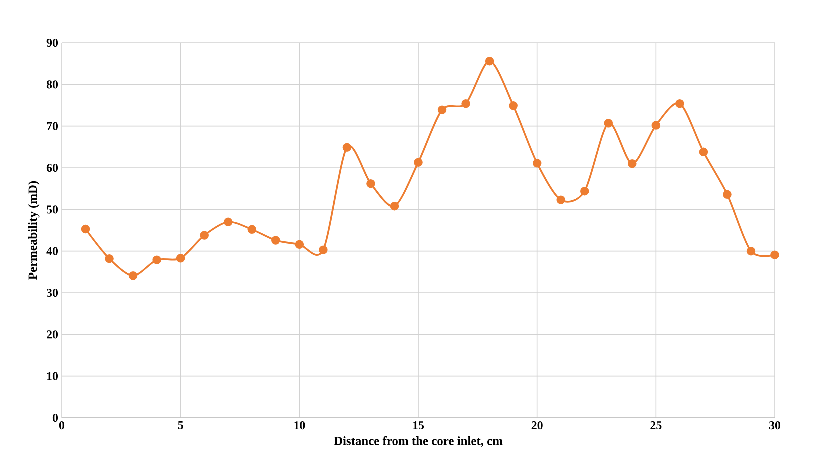 This screenshot has height=470, width=816. What do you see at coordinates (52, 126) in the screenshot?
I see `y-tick-label: 70` at bounding box center [52, 126].